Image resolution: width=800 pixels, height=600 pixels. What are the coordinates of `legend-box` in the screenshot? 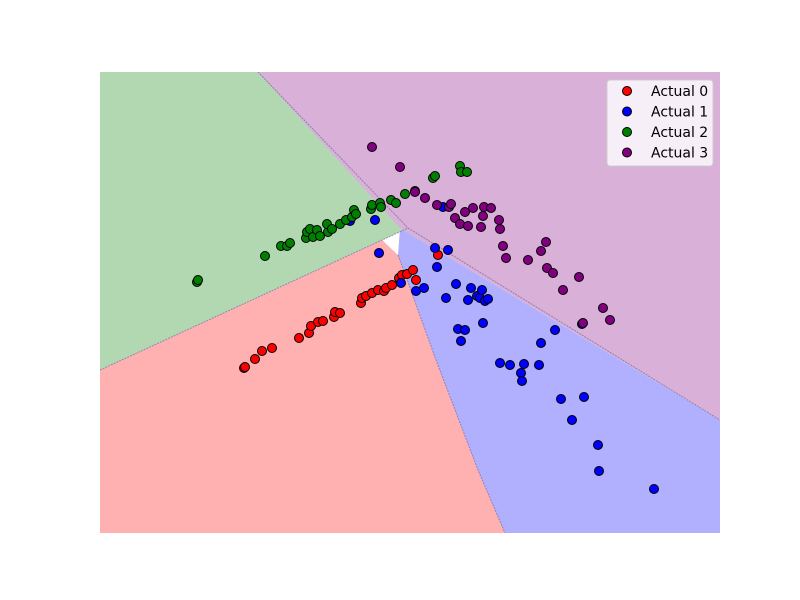 It's located at (660, 123).